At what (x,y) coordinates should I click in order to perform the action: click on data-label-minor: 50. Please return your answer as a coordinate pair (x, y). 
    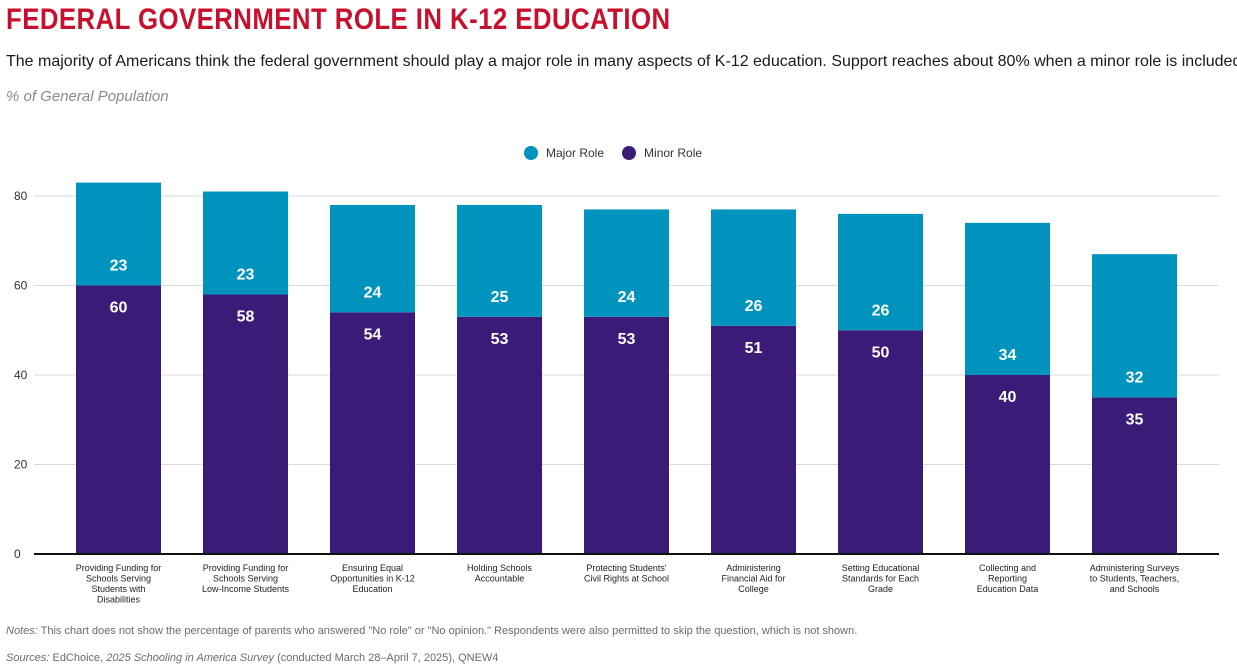
    Looking at the image, I should click on (881, 352).